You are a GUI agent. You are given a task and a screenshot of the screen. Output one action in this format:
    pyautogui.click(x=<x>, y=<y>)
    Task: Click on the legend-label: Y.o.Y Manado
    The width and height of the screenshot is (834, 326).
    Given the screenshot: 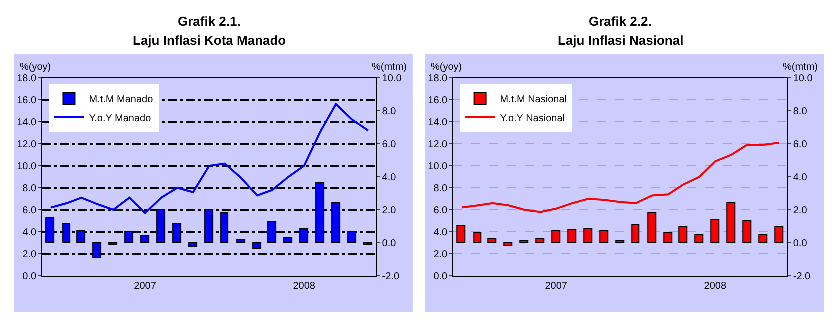 What is the action you would take?
    pyautogui.click(x=120, y=118)
    